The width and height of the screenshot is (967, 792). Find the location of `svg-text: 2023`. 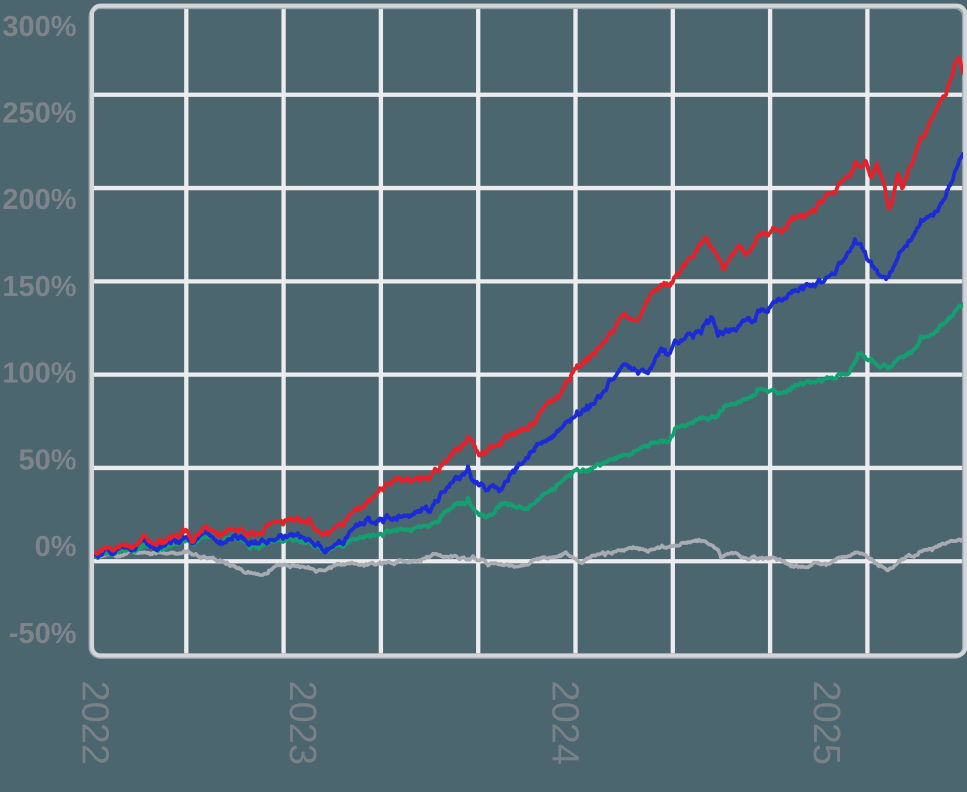

svg-text: 2023 is located at coordinates (302, 723).